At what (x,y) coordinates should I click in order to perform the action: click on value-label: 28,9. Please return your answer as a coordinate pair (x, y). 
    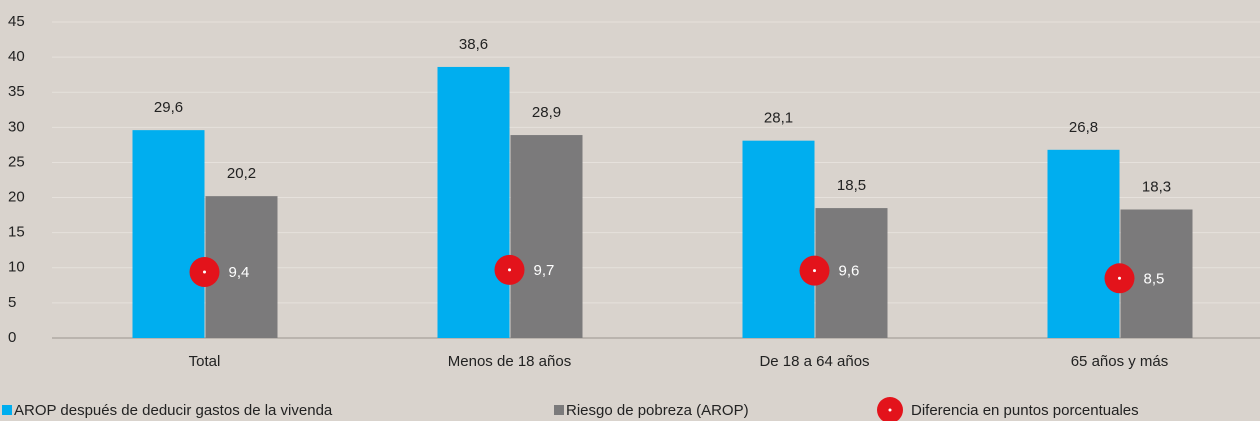
    Looking at the image, I should click on (546, 112).